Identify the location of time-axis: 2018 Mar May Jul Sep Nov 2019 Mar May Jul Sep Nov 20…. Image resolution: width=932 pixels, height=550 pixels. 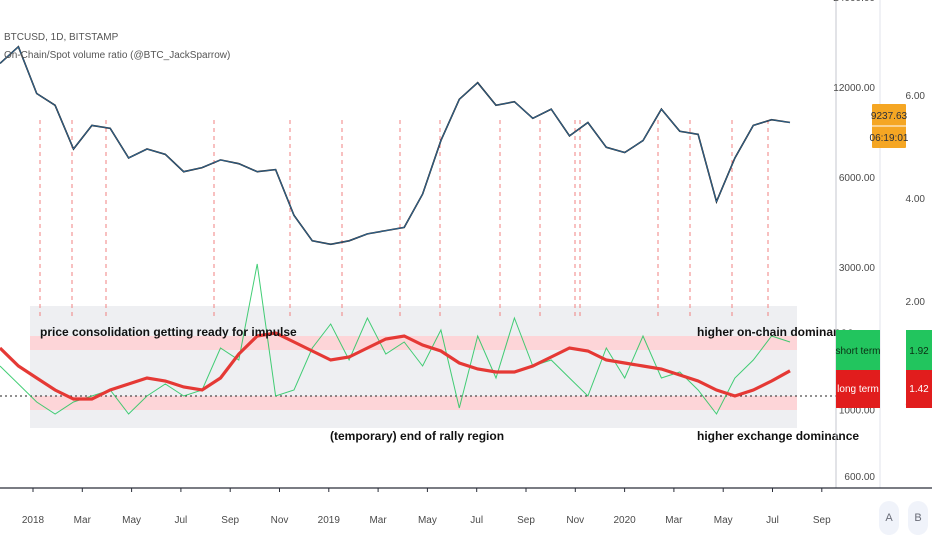
(426, 507).